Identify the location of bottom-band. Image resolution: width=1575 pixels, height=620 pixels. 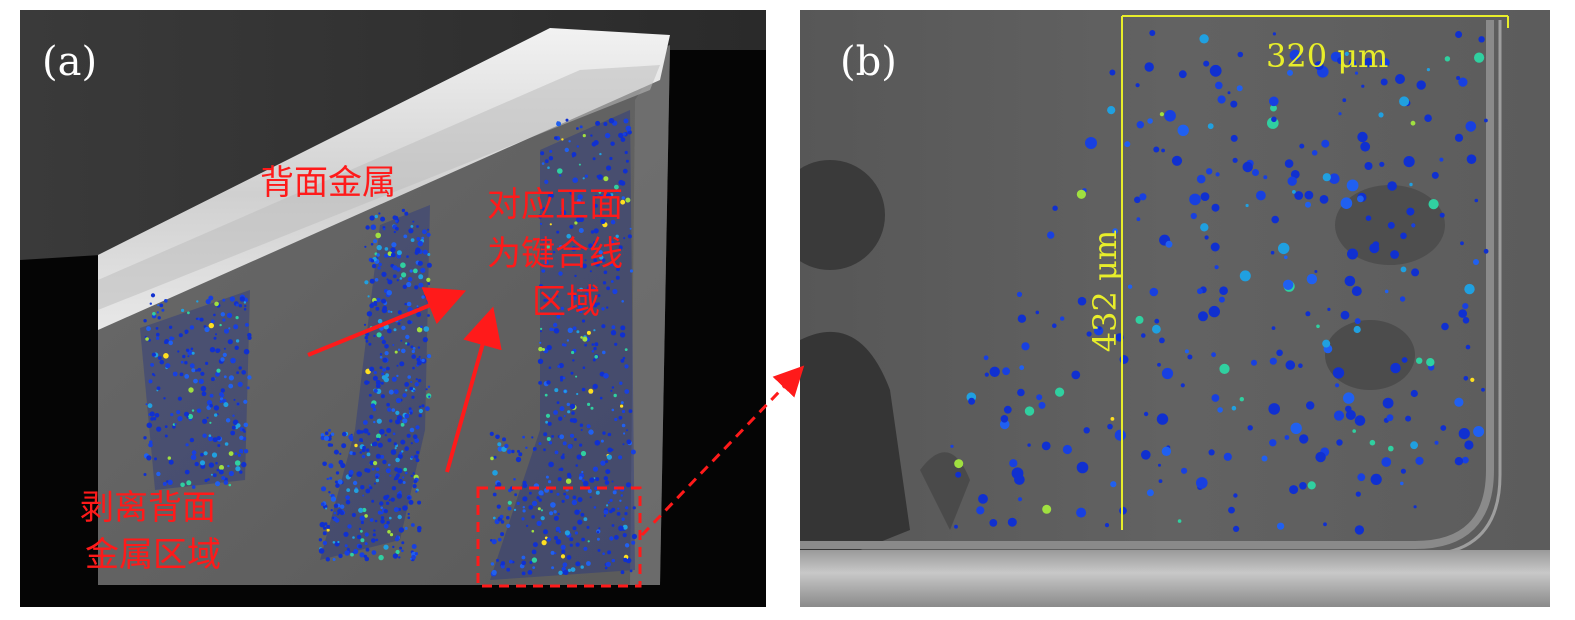
(1175, 578).